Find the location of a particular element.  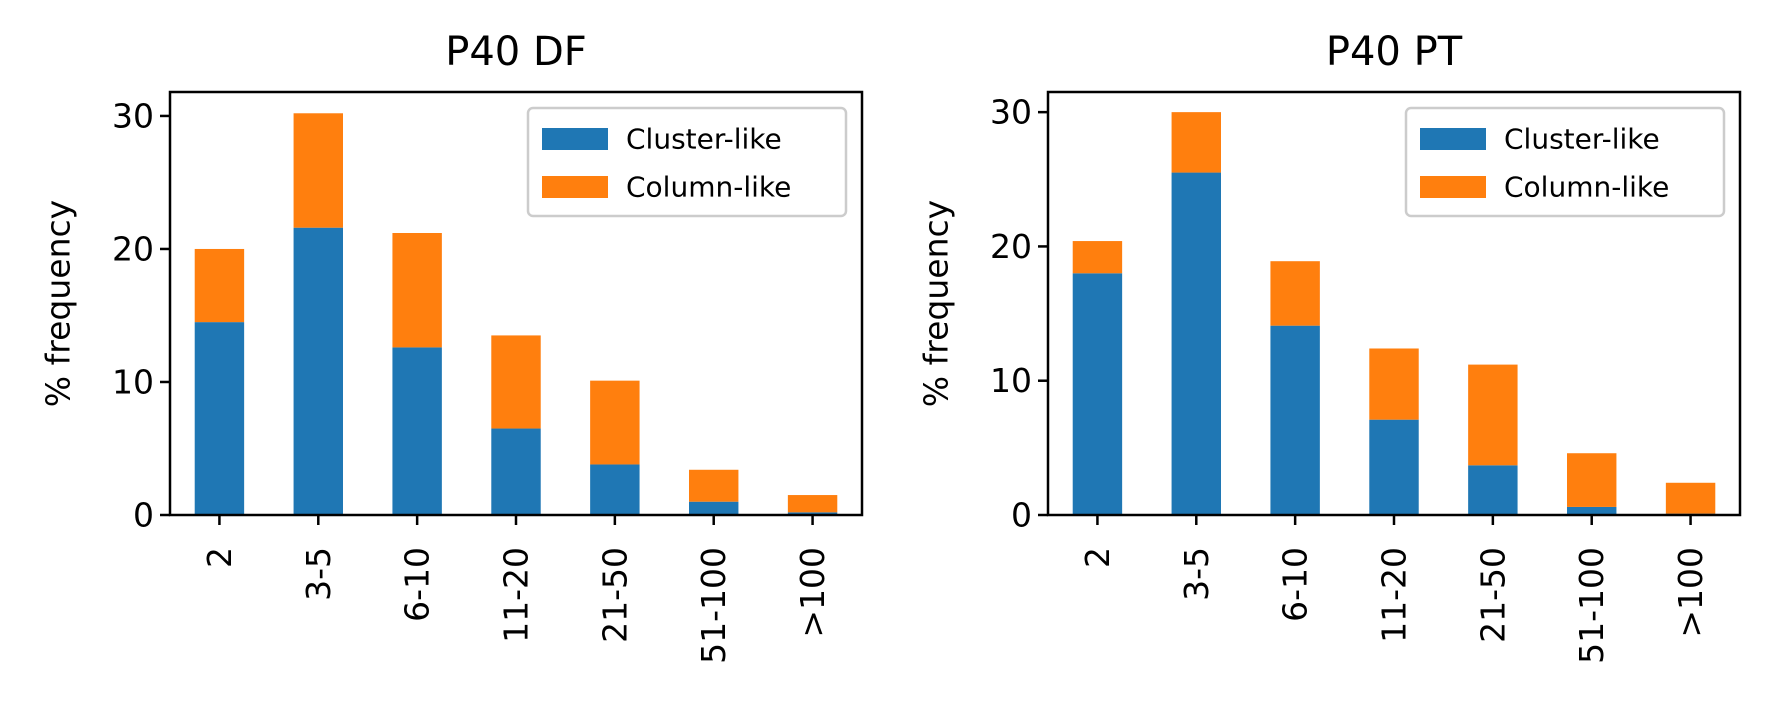

chart-title: P40 PT is located at coordinates (1394, 52).